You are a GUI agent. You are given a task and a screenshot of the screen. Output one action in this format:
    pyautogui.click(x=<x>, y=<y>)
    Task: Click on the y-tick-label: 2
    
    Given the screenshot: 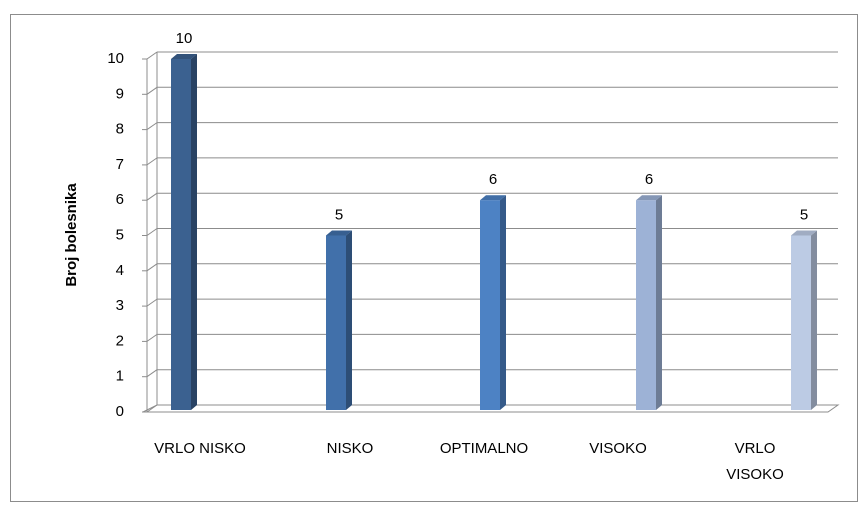 What is the action you would take?
    pyautogui.click(x=120, y=340)
    